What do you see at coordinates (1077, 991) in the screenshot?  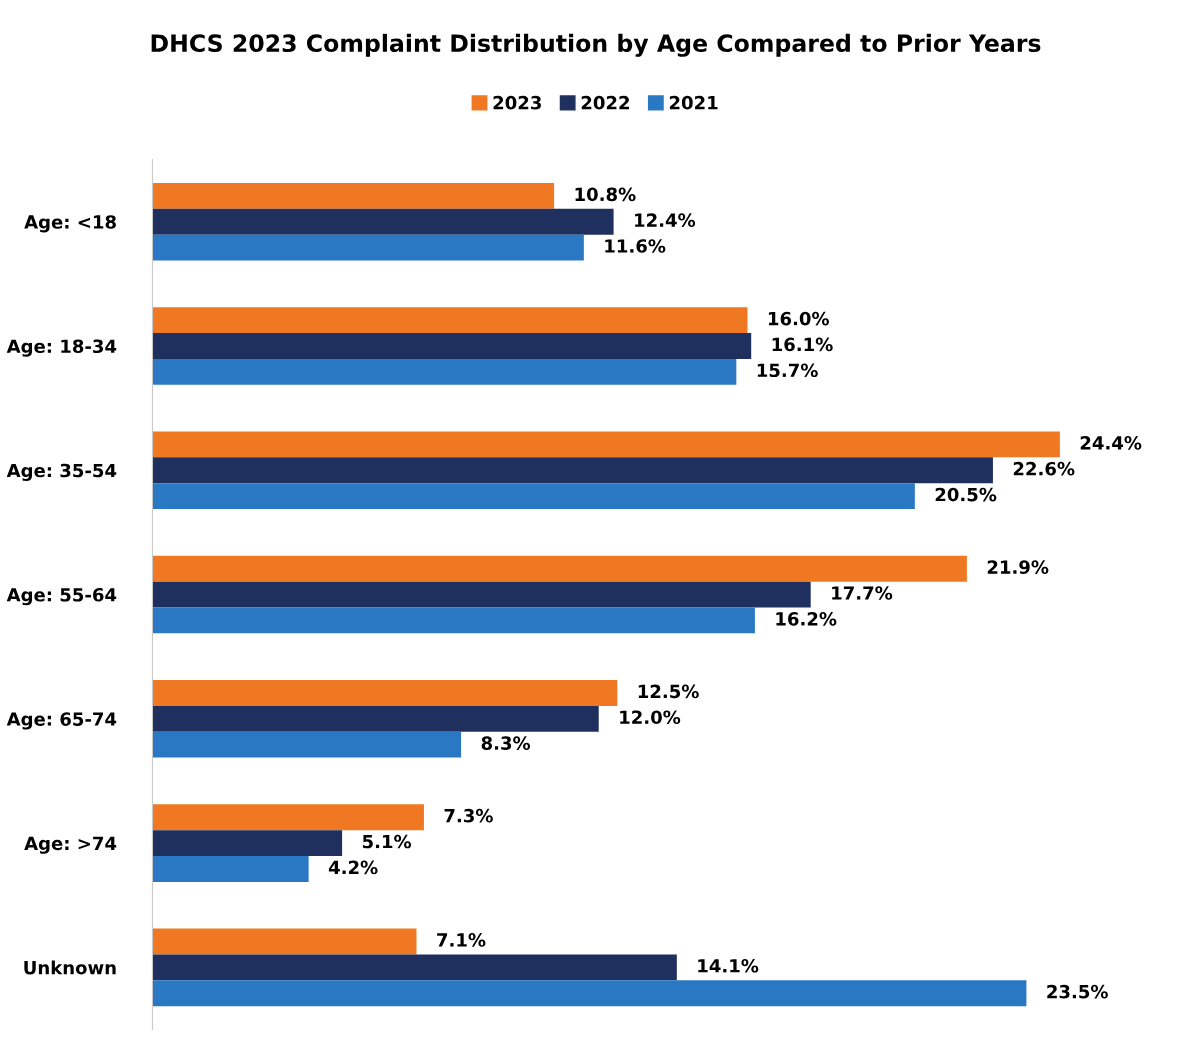 I see `data-label: 23.5%` at bounding box center [1077, 991].